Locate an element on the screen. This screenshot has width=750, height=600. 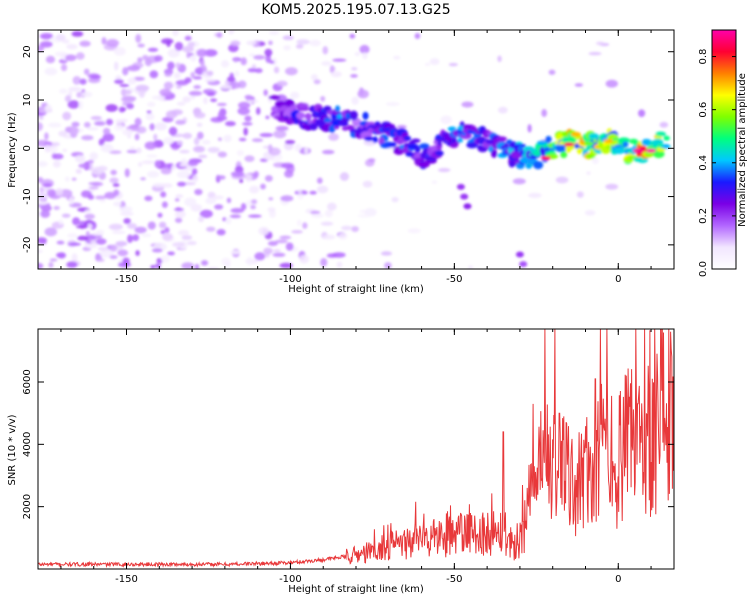
x-tick-label: -100 is located at coordinates (290, 579).